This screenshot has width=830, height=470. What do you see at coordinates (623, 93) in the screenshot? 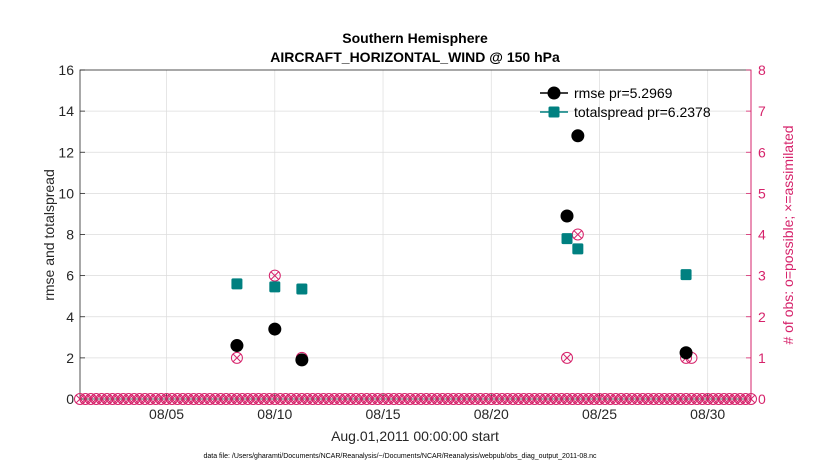
I see `legend-rmse-label: rmse pr=5.2969` at bounding box center [623, 93].